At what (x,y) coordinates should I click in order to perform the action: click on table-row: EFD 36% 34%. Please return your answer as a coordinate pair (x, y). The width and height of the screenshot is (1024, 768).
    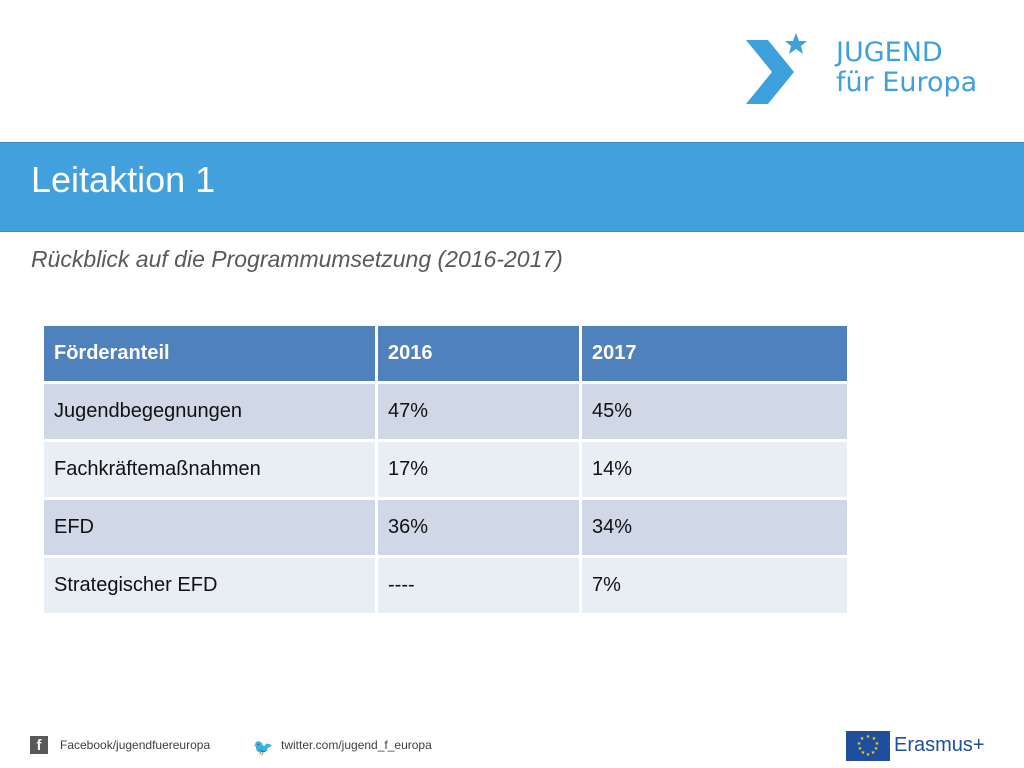
    Looking at the image, I should click on (447, 529).